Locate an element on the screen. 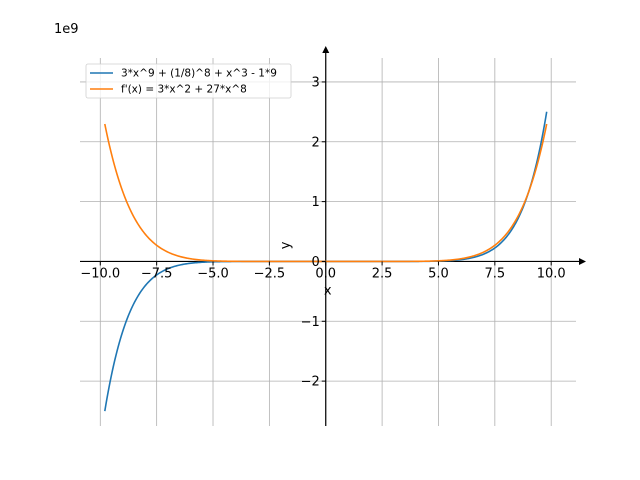  x-tick-label: −7.5 is located at coordinates (157, 273).